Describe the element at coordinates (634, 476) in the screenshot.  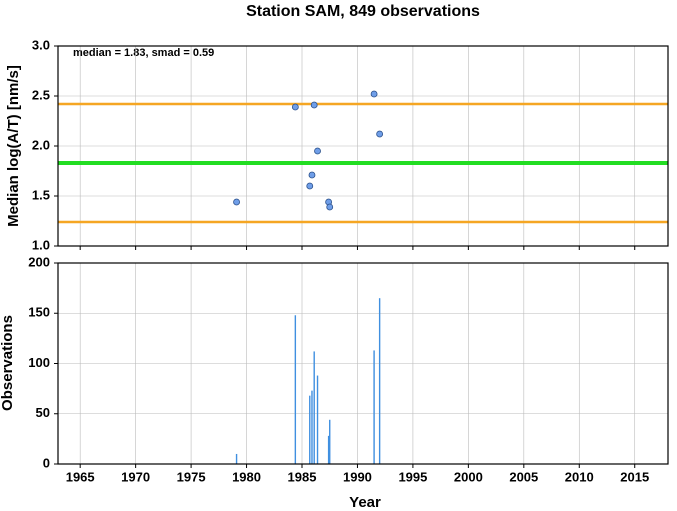
I see `x-tick-label: 2015` at that location.